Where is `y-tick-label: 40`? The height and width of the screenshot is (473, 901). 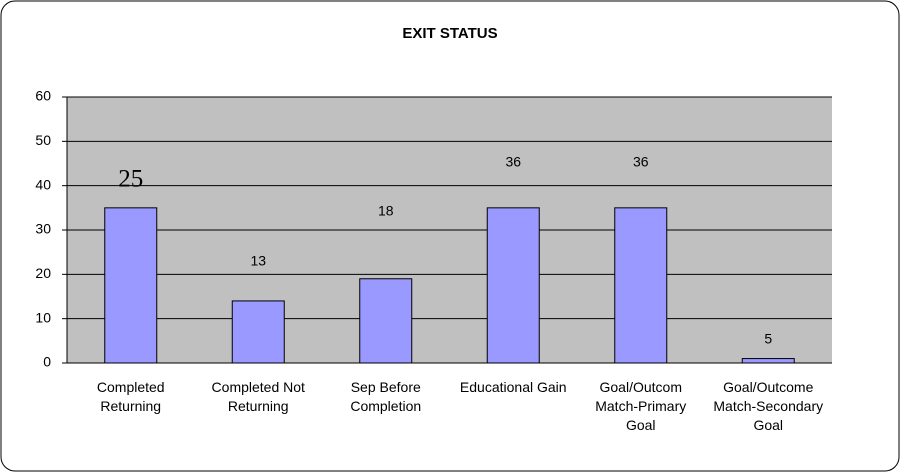
y-tick-label: 40 is located at coordinates (43, 184).